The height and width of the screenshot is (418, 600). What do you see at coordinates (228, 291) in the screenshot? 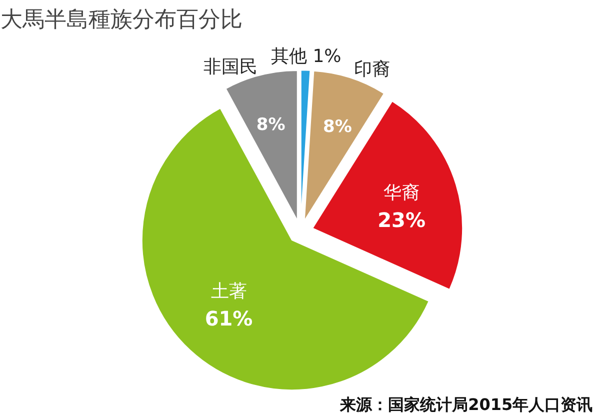
I see `slice-label: 土著` at bounding box center [228, 291].